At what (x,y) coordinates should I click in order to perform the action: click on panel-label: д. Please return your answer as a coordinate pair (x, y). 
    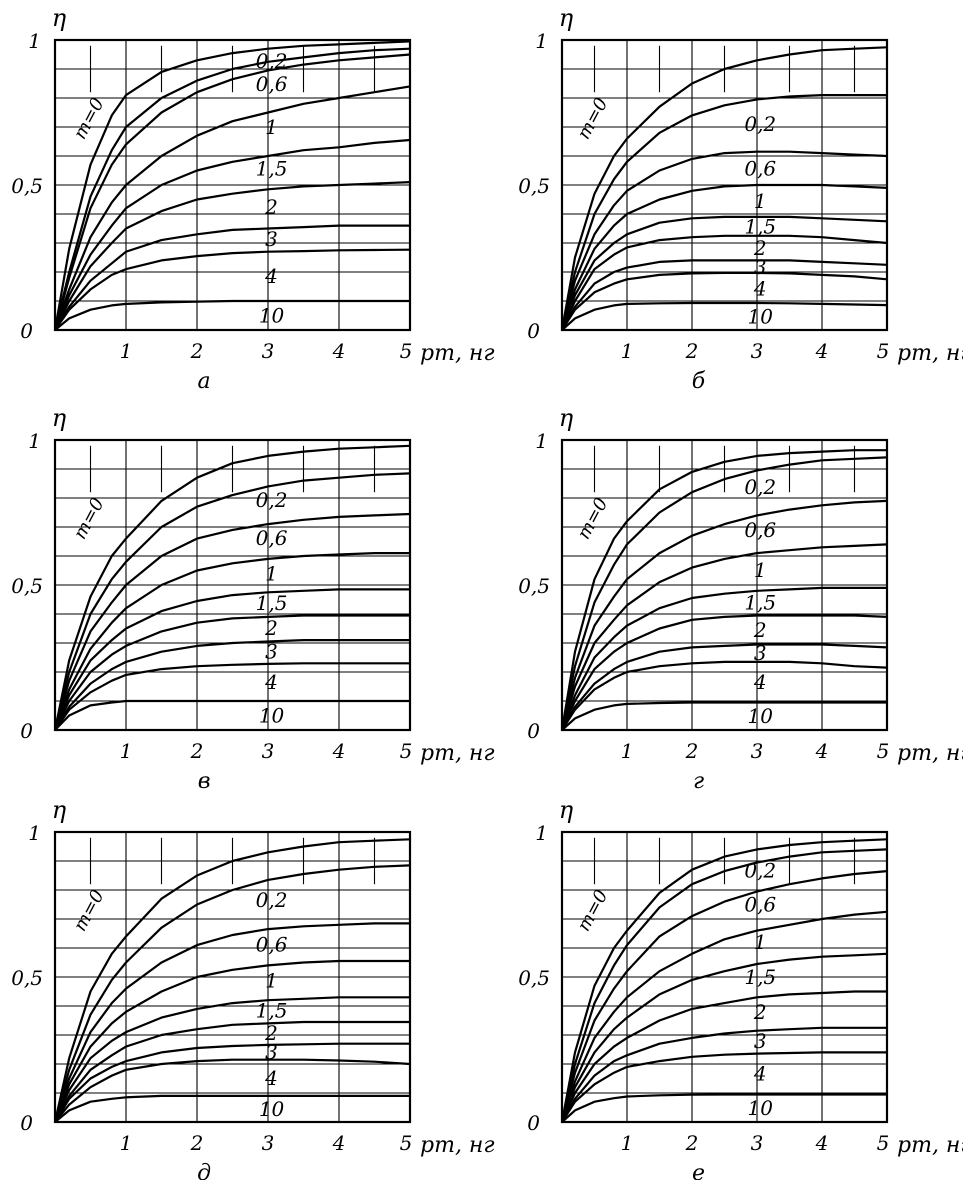
    Looking at the image, I should click on (204, 1170).